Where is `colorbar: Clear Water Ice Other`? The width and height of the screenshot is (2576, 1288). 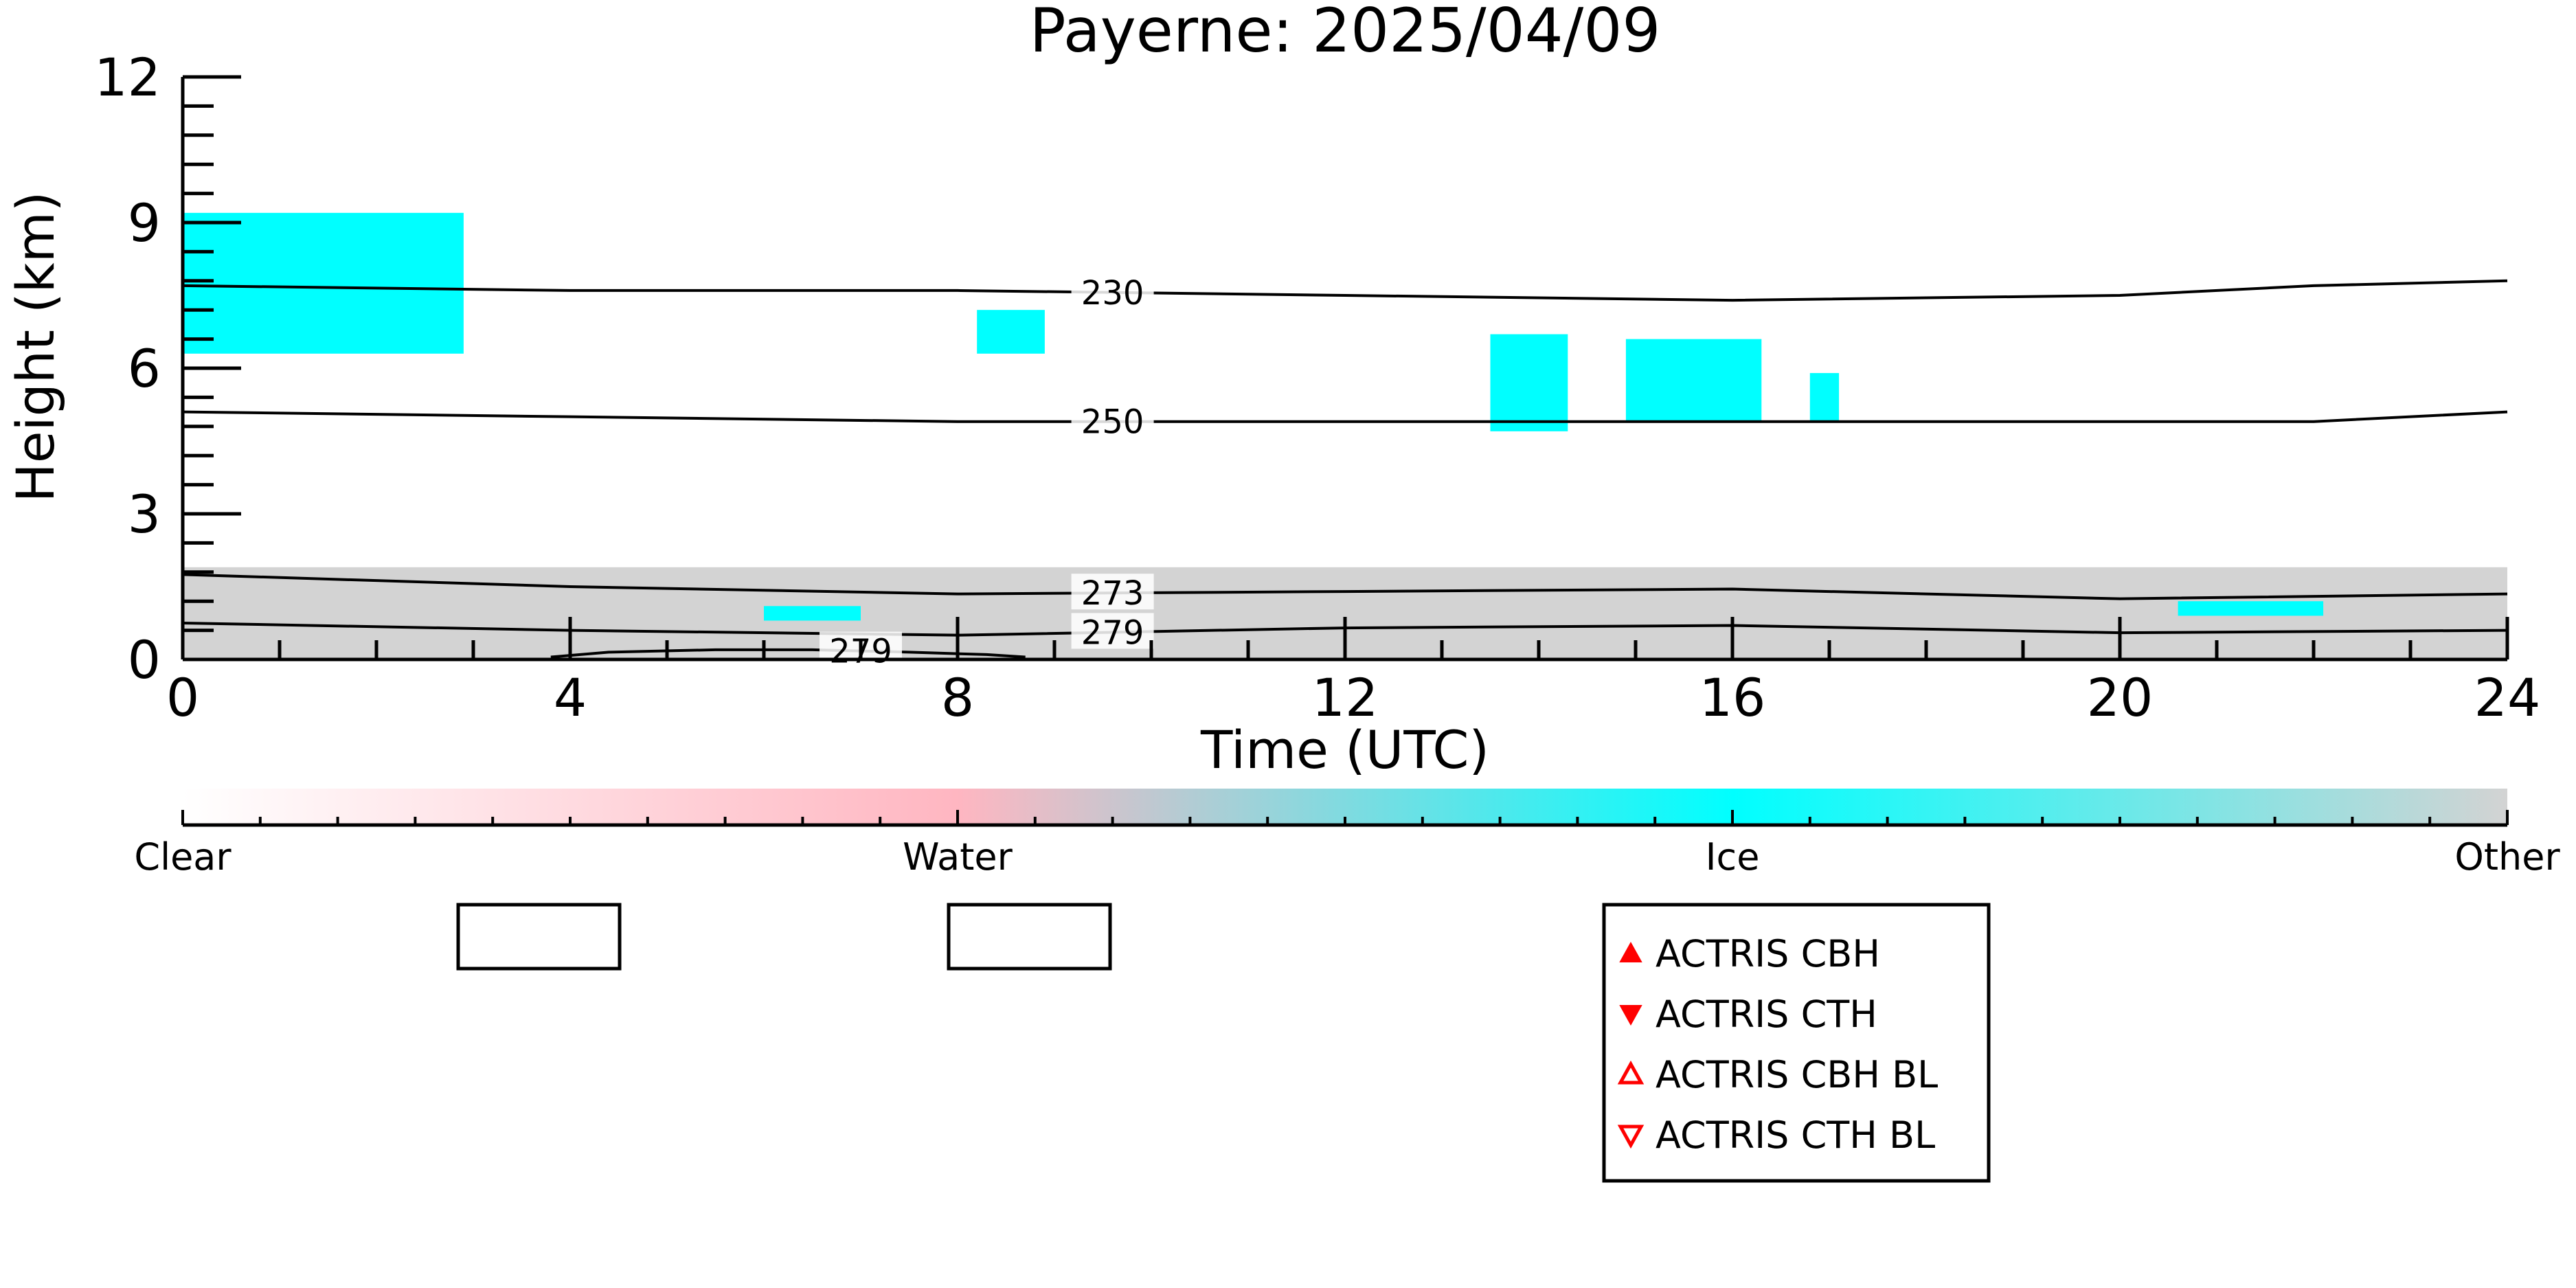
colorbar: Clear Water Ice Other is located at coordinates (1347, 834).